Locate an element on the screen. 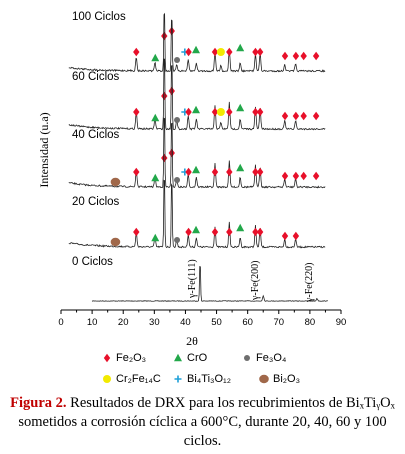 Image resolution: width=405 pixels, height=454 pixels. legend-marker-Fe2O3 is located at coordinates (107, 358).